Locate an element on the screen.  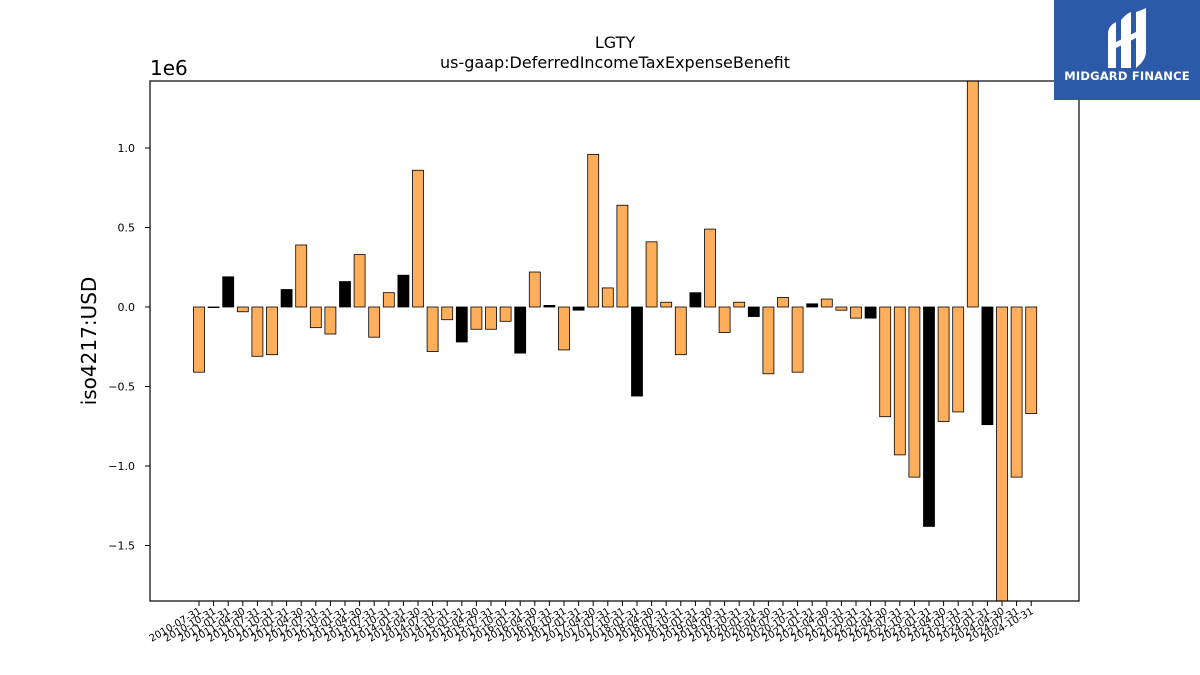
y-tick-label: −1.5 is located at coordinates (121, 546).